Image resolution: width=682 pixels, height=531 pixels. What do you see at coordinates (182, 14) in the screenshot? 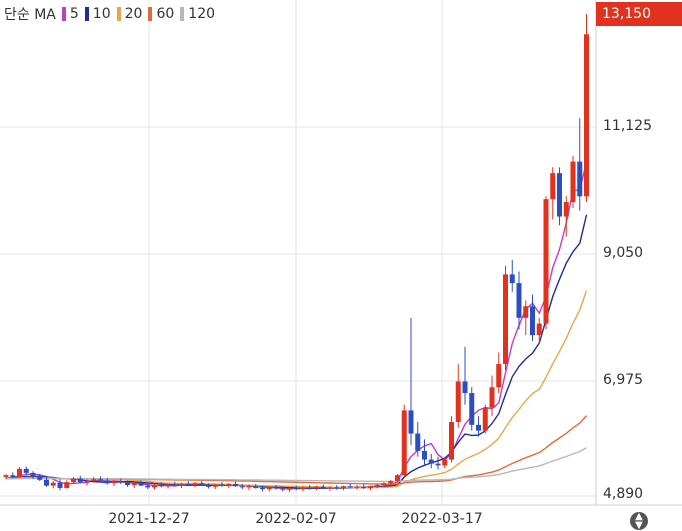
I see `legend-swatch-ma120` at bounding box center [182, 14].